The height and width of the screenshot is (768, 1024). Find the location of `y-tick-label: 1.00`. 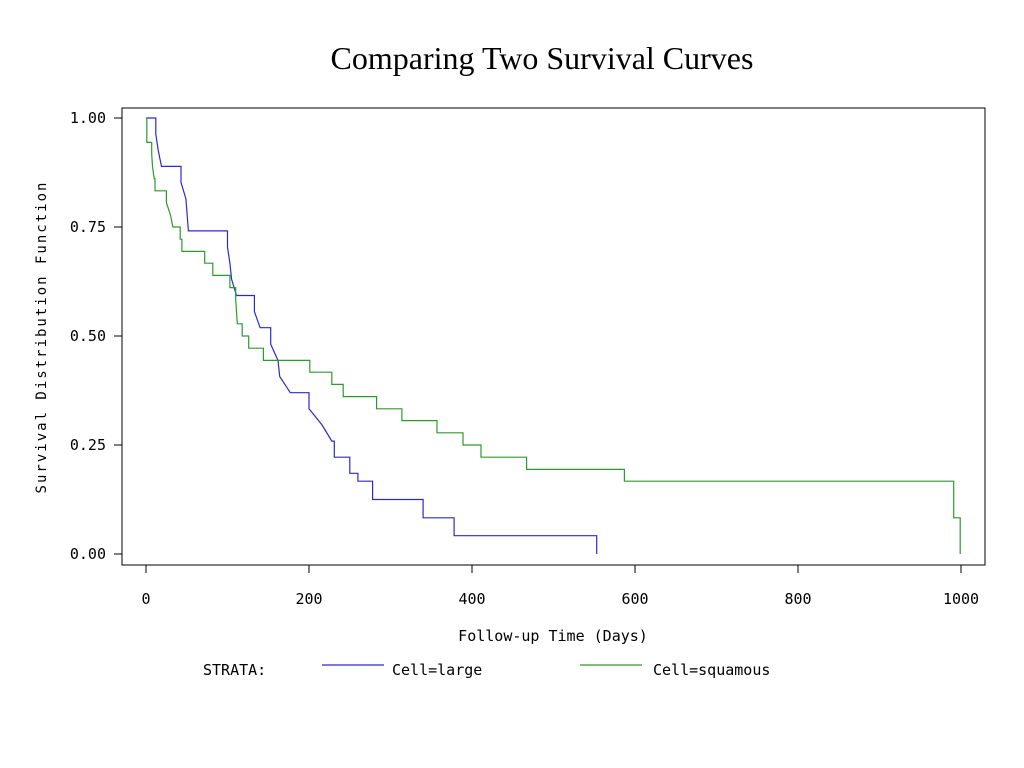

y-tick-label: 1.00 is located at coordinates (88, 118).